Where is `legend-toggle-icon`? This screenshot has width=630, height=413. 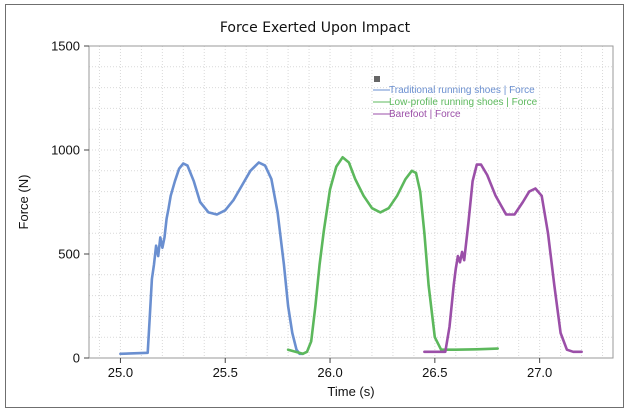
legend-toggle-icon is located at coordinates (377, 79).